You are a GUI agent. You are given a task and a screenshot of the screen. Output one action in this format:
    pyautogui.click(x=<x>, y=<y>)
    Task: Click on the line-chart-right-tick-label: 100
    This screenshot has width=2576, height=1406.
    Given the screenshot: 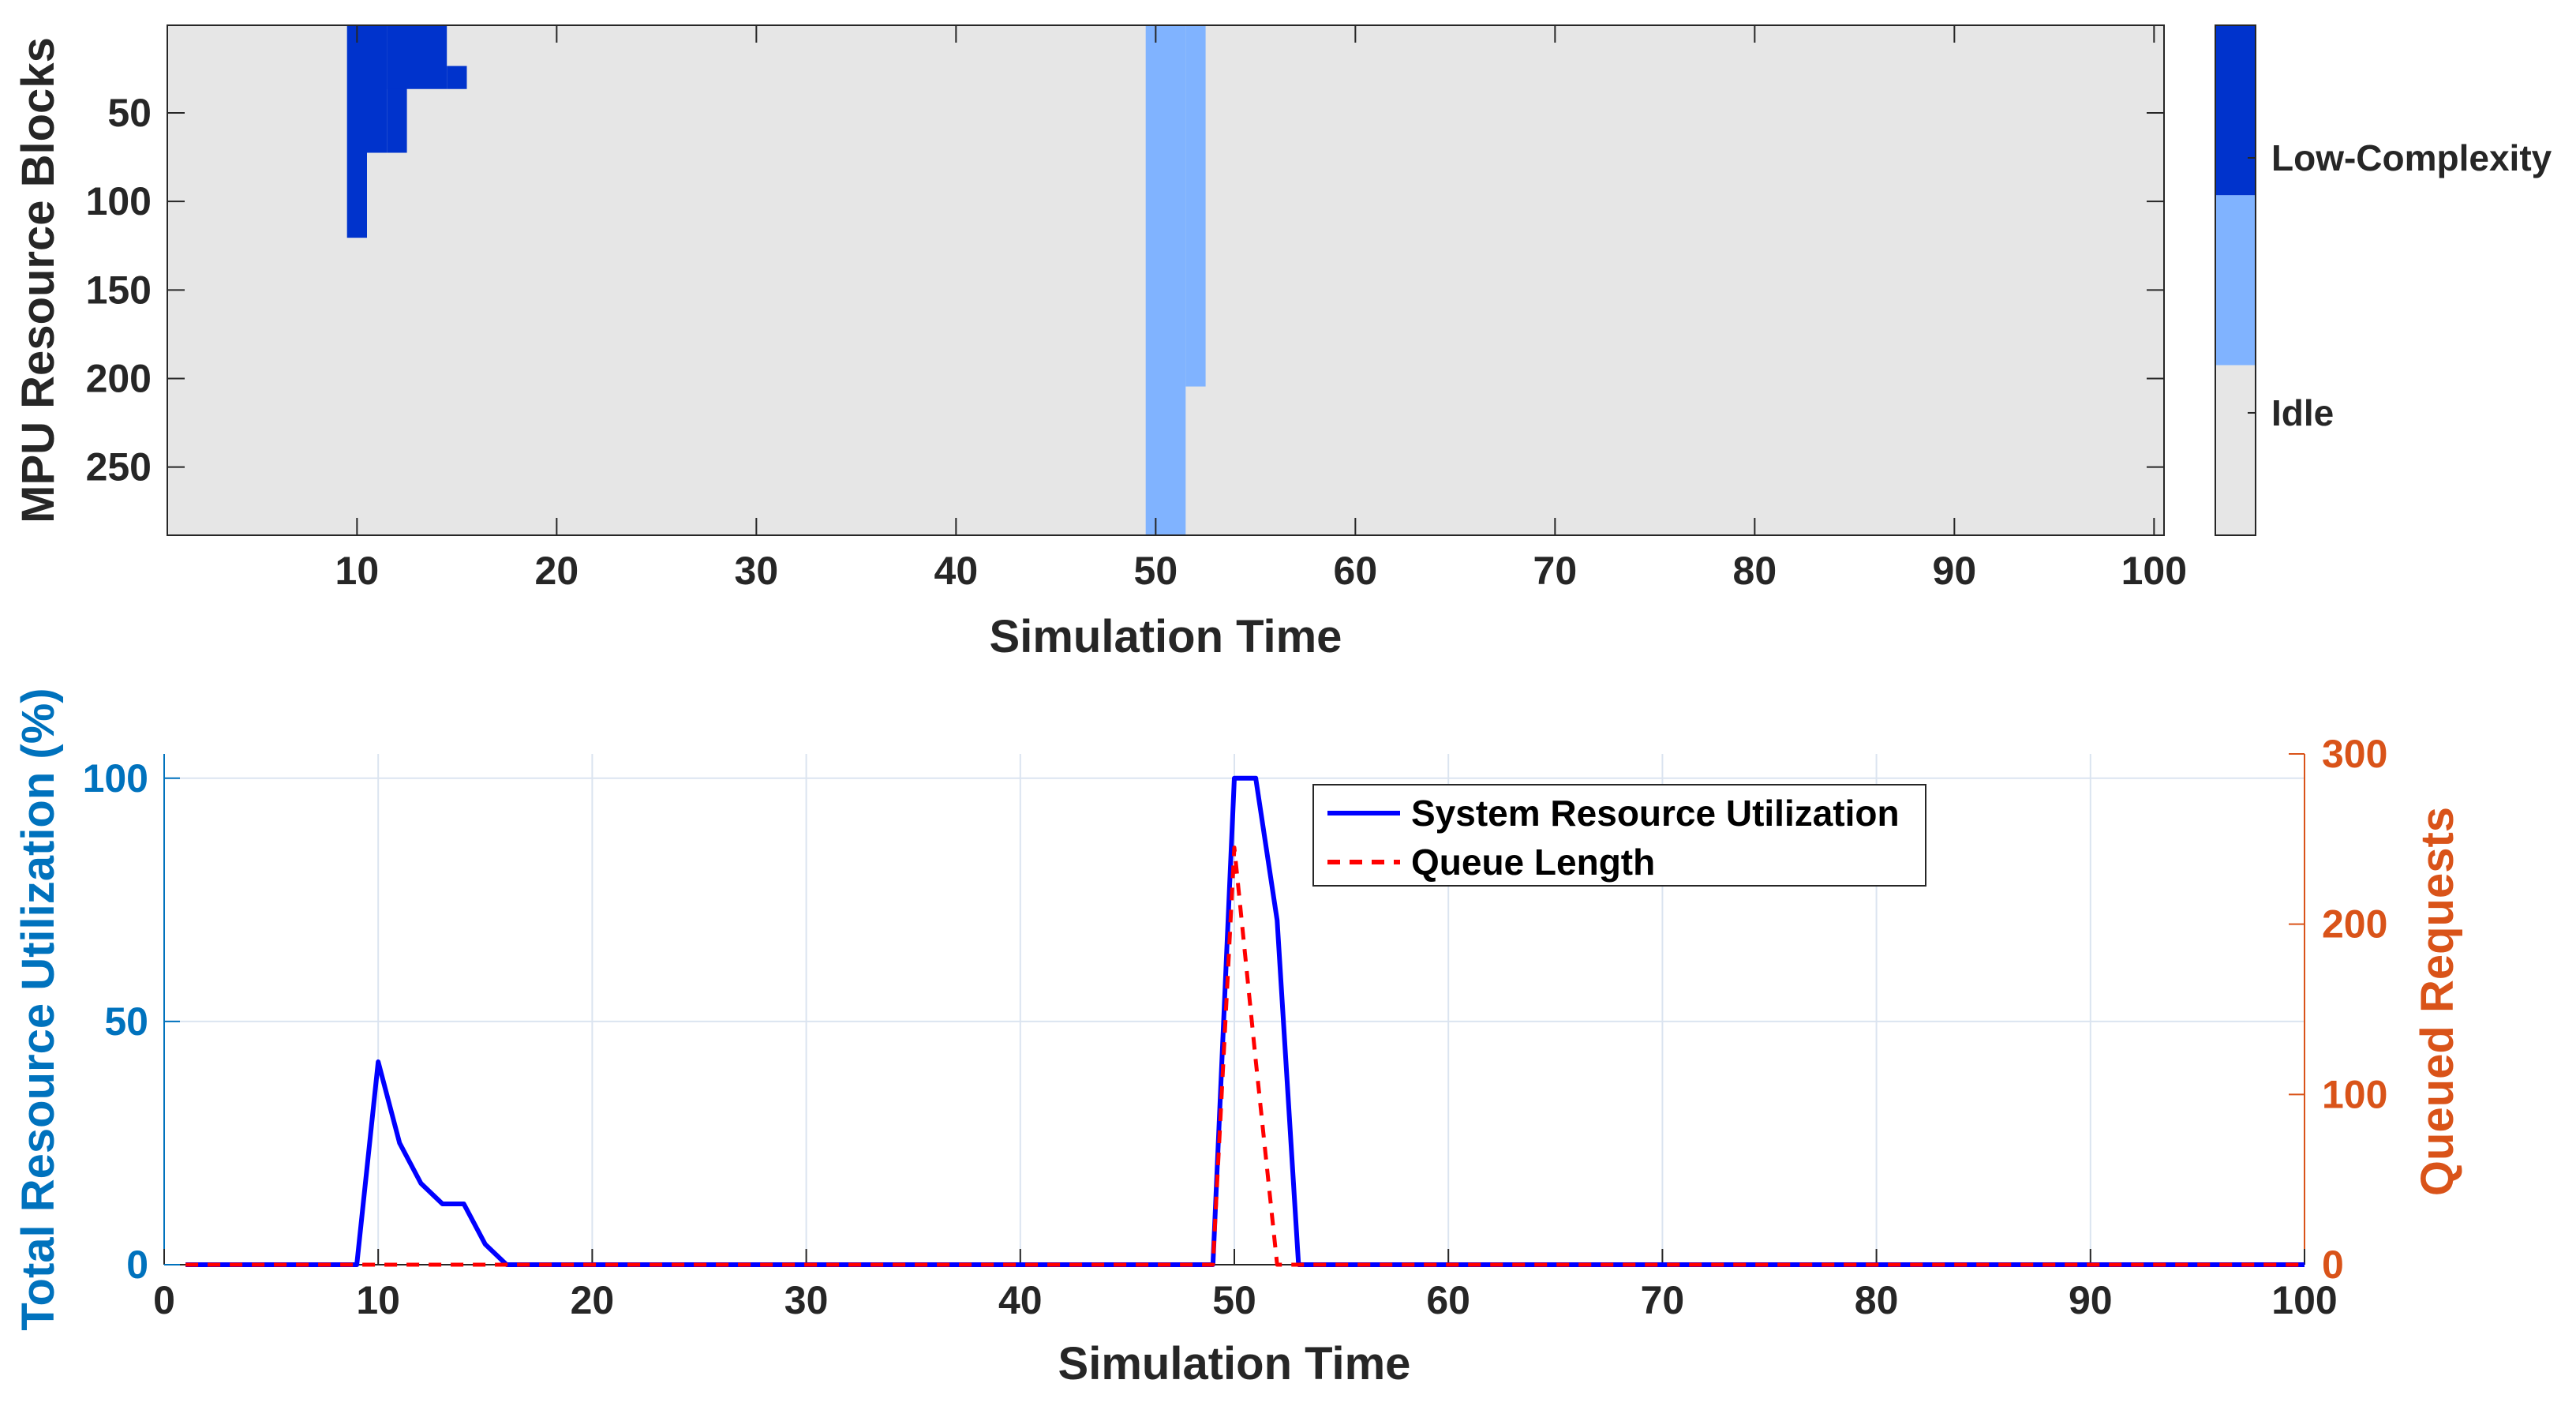 What is the action you would take?
    pyautogui.click(x=2354, y=1094)
    